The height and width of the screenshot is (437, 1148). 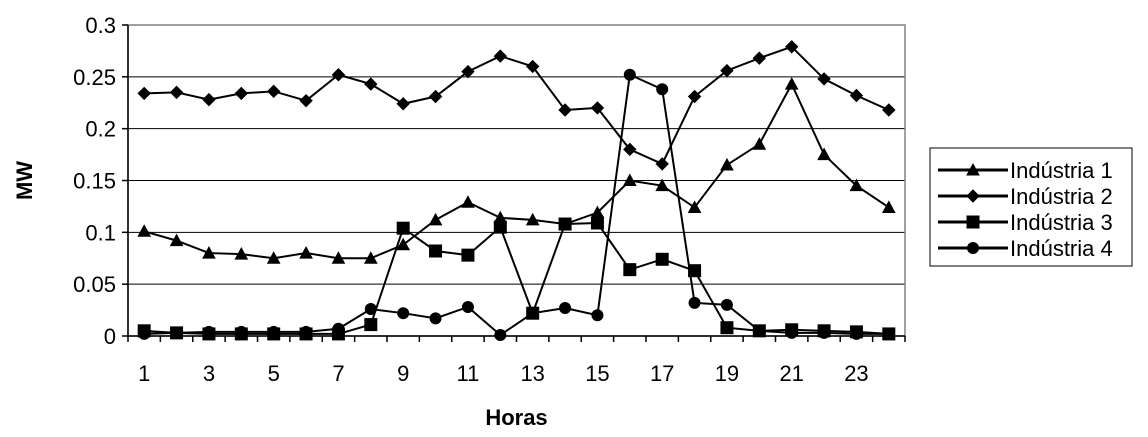 I want to click on legend-label: Indústria 4, so click(x=1061, y=248).